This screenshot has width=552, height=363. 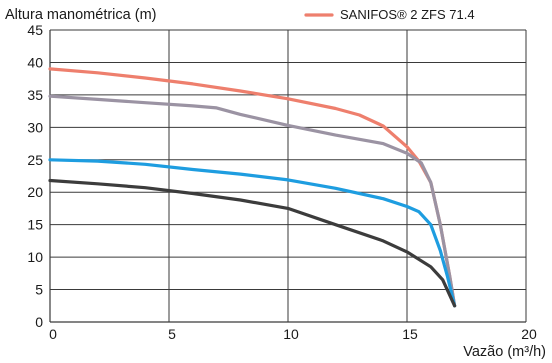 I want to click on y-tick-label: 20, so click(x=35, y=192).